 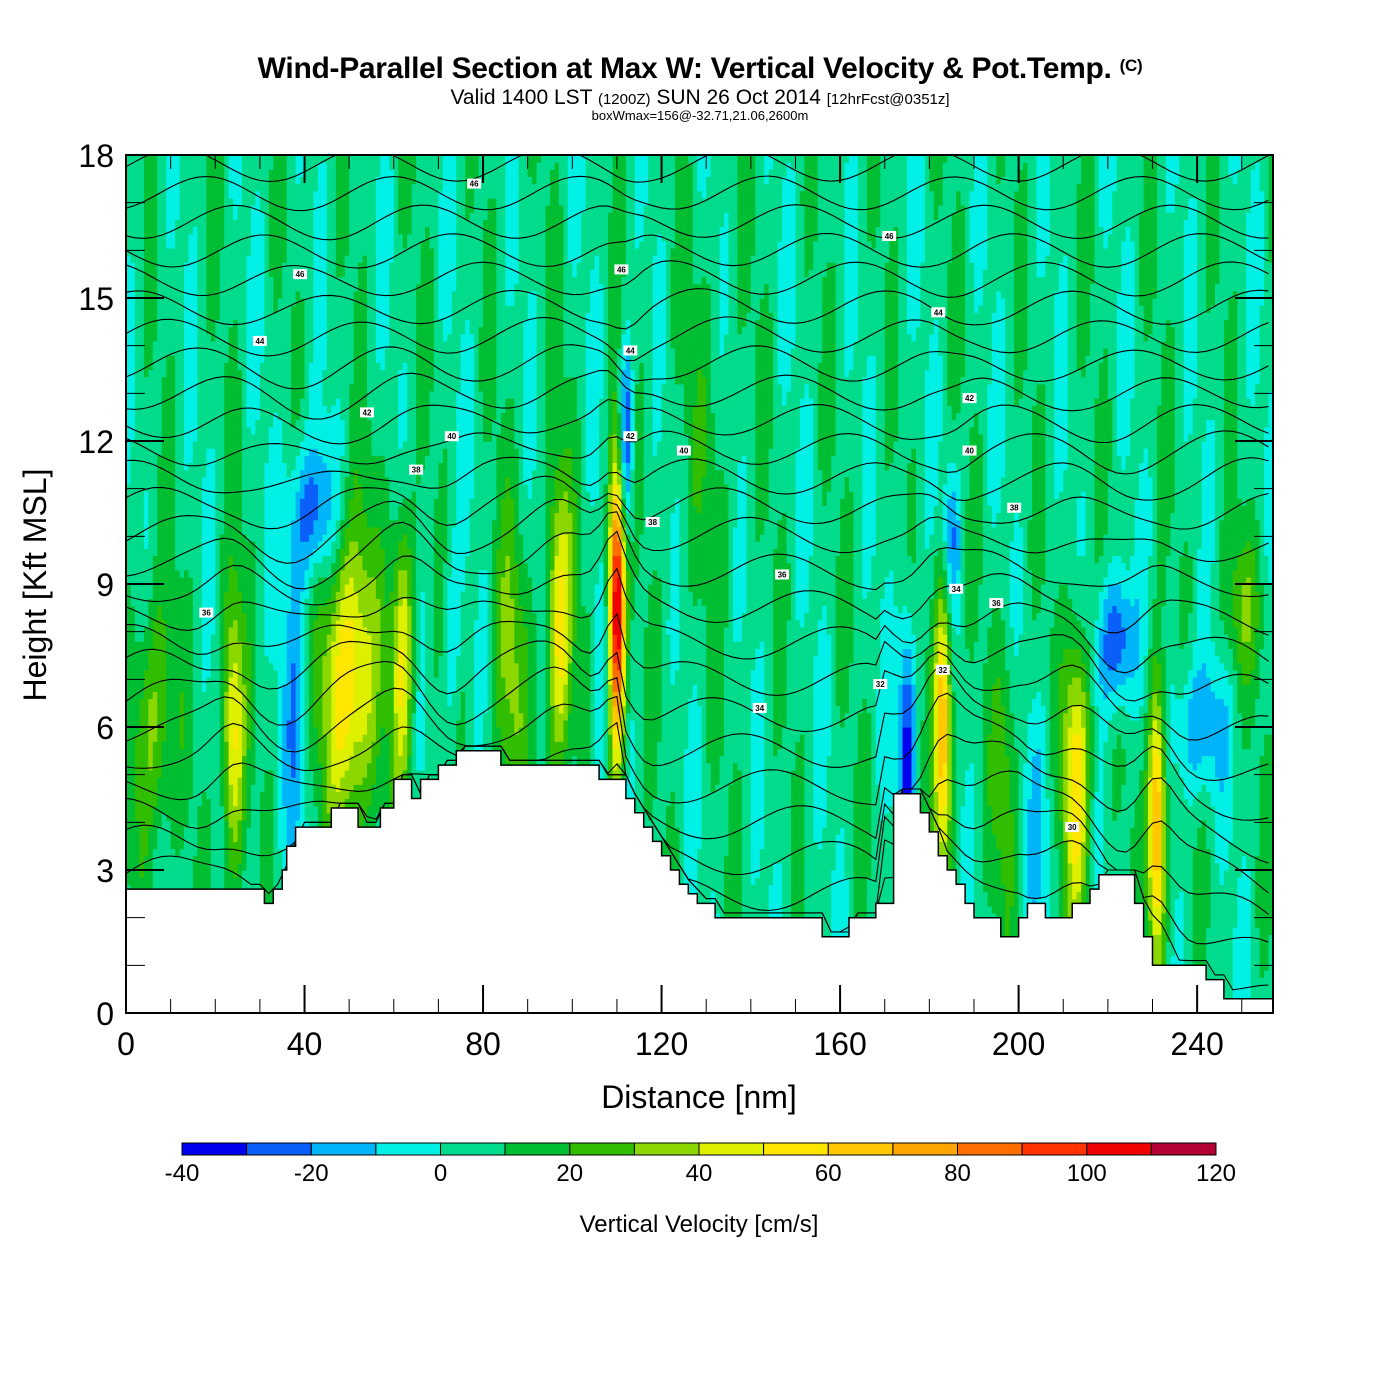 What do you see at coordinates (796, 1149) in the screenshot?
I see `colorbar-swatch` at bounding box center [796, 1149].